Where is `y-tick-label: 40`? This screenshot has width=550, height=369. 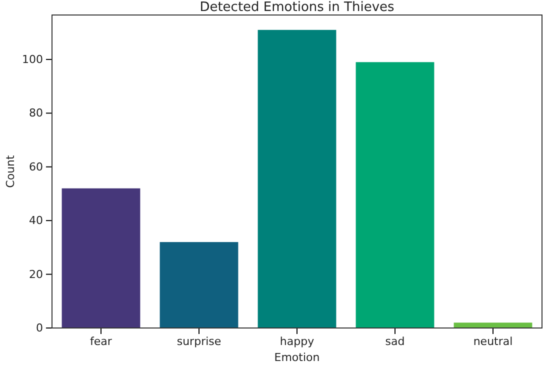 y-tick-label: 40 is located at coordinates (36, 221).